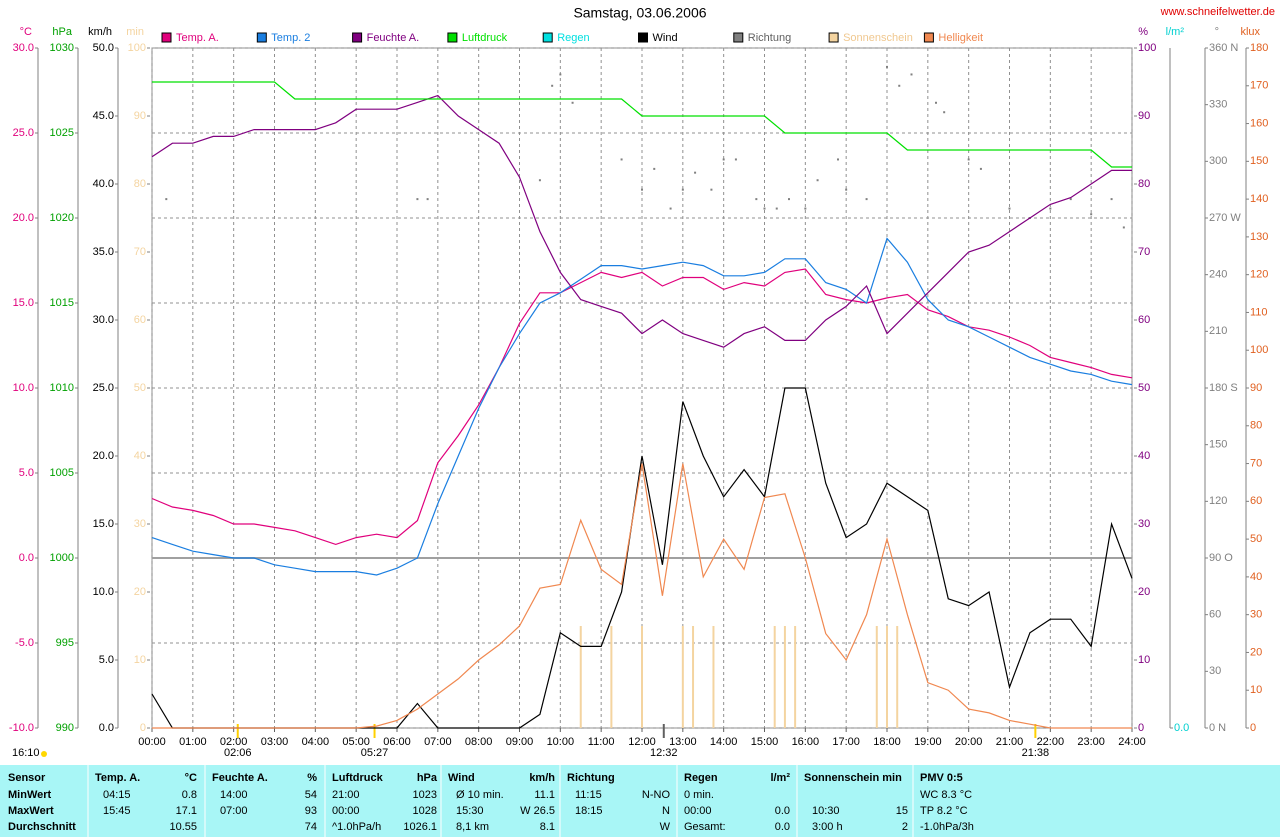 This screenshot has height=837, width=1280. I want to click on legend-label: Temp. 2, so click(290, 38).